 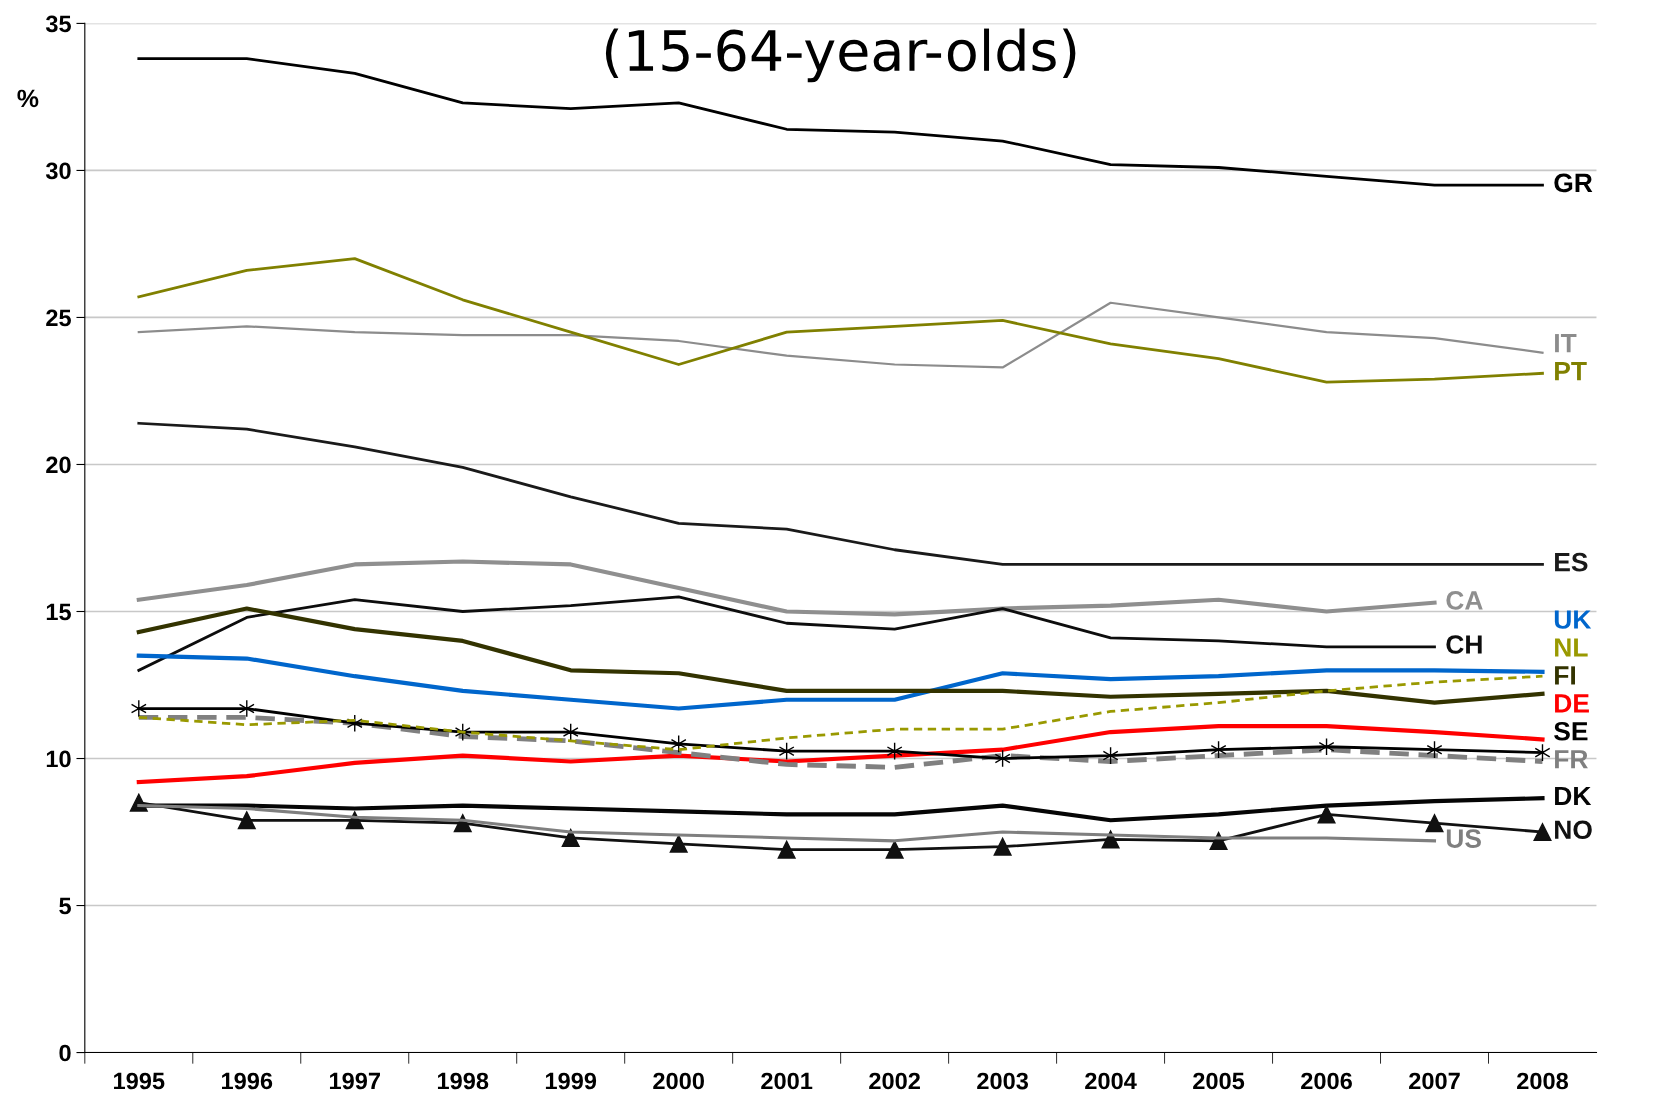 What do you see at coordinates (1543, 1081) in the screenshot?
I see `x-tick-label: 2008` at bounding box center [1543, 1081].